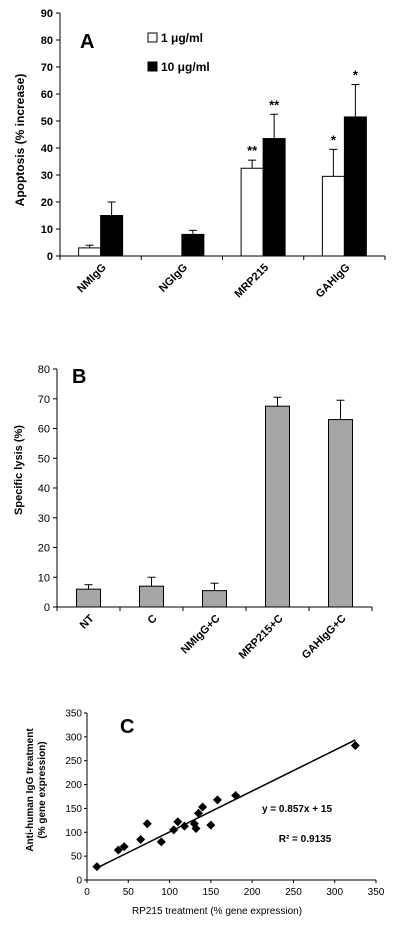 This screenshot has height=940, width=403. What do you see at coordinates (73, 809) in the screenshot?
I see `y-tick-label-c: 150` at bounding box center [73, 809].